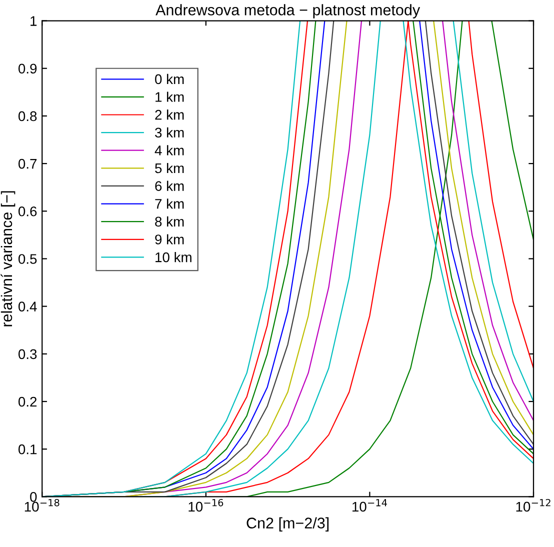 This screenshot has height=547, width=554. What do you see at coordinates (27, 401) in the screenshot?
I see `y-tick-label: 0.2` at bounding box center [27, 401].